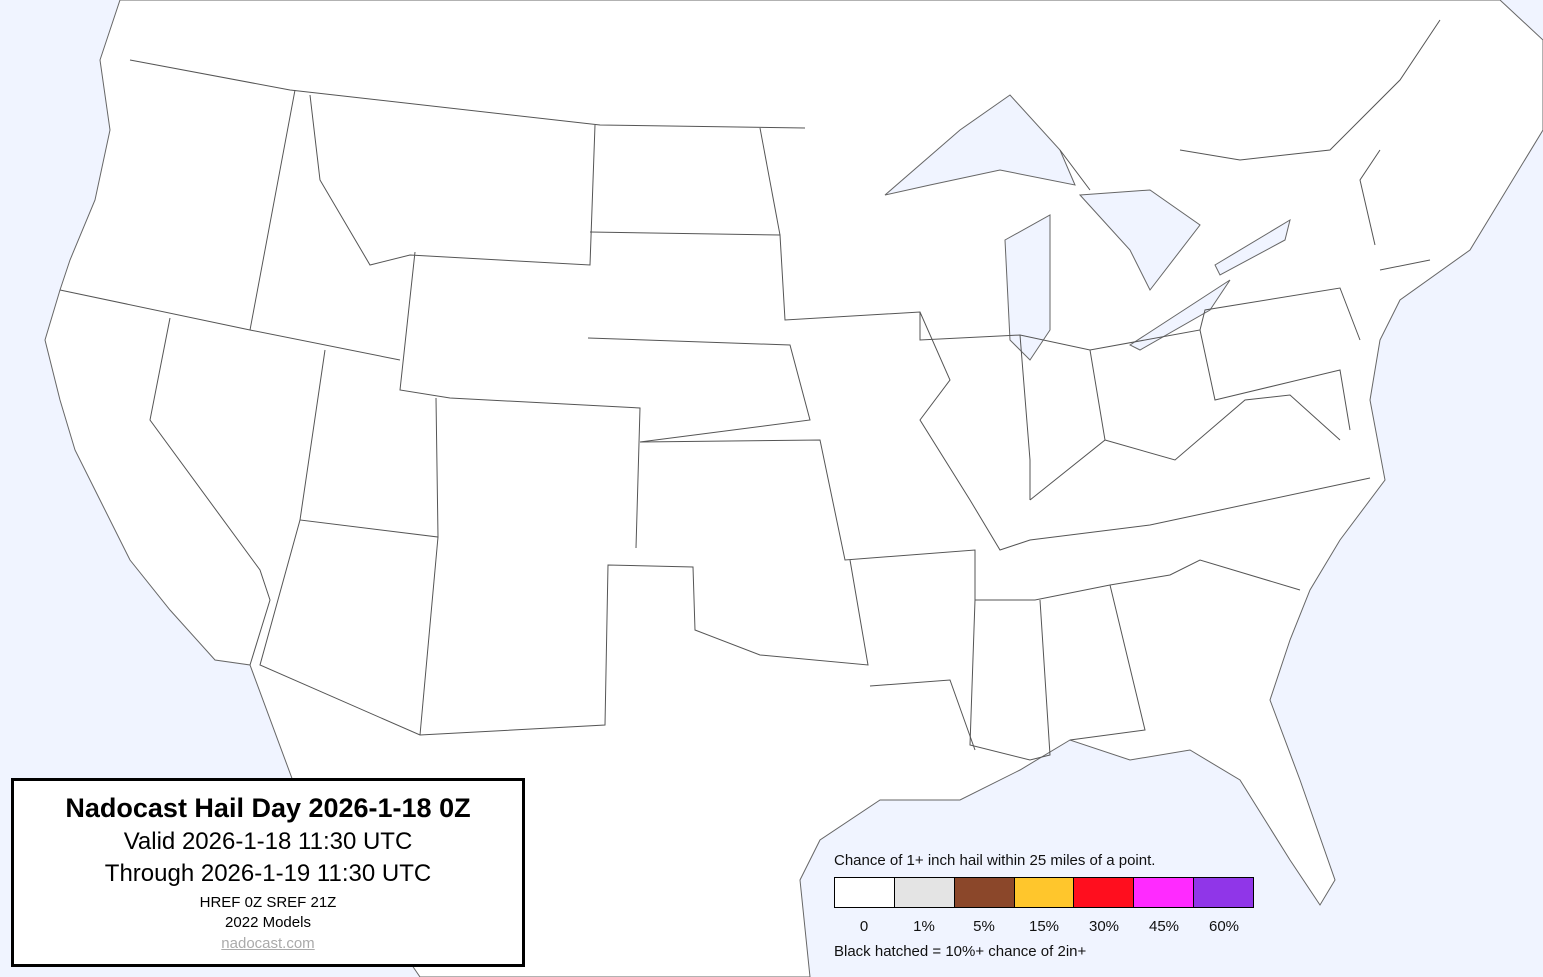  Describe the element at coordinates (864, 926) in the screenshot. I see `legend-label: 0` at that location.